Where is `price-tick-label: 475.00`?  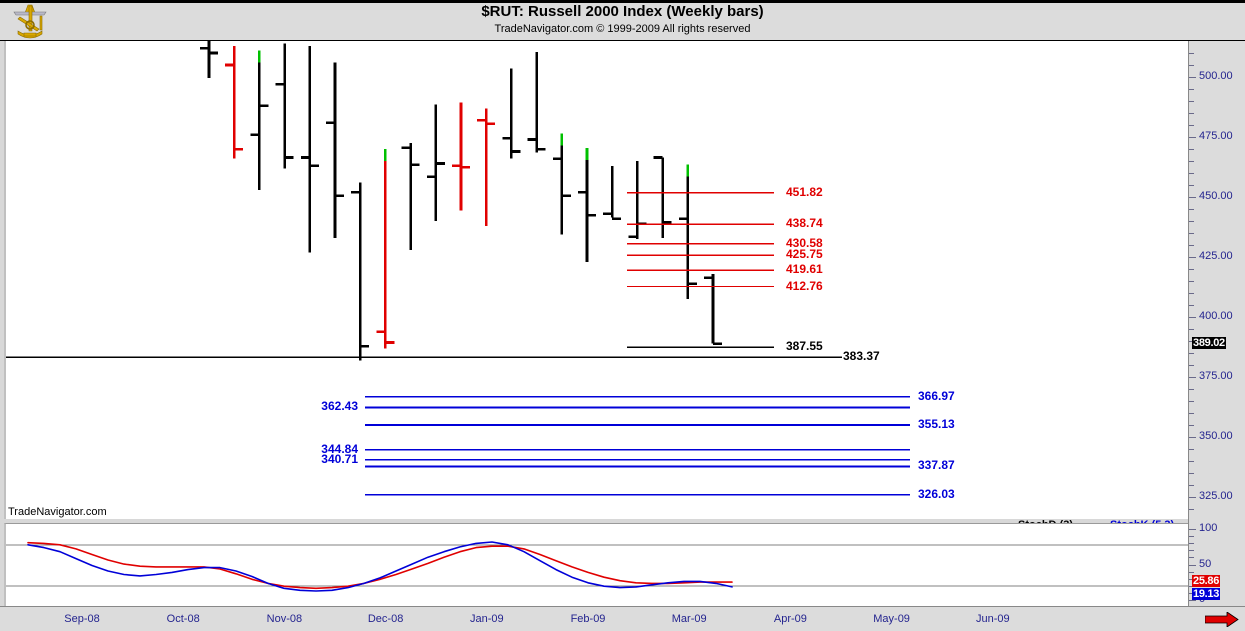
price-tick-label: 475.00 is located at coordinates (1216, 136).